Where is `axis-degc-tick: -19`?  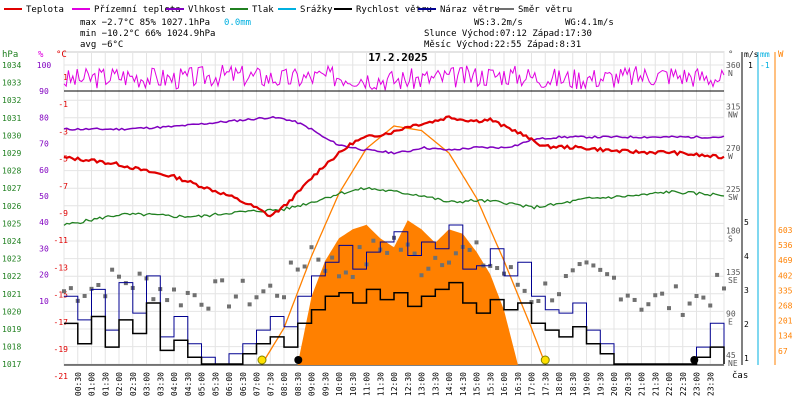
axis-degc-tick: -19 is located at coordinates (61, 349).